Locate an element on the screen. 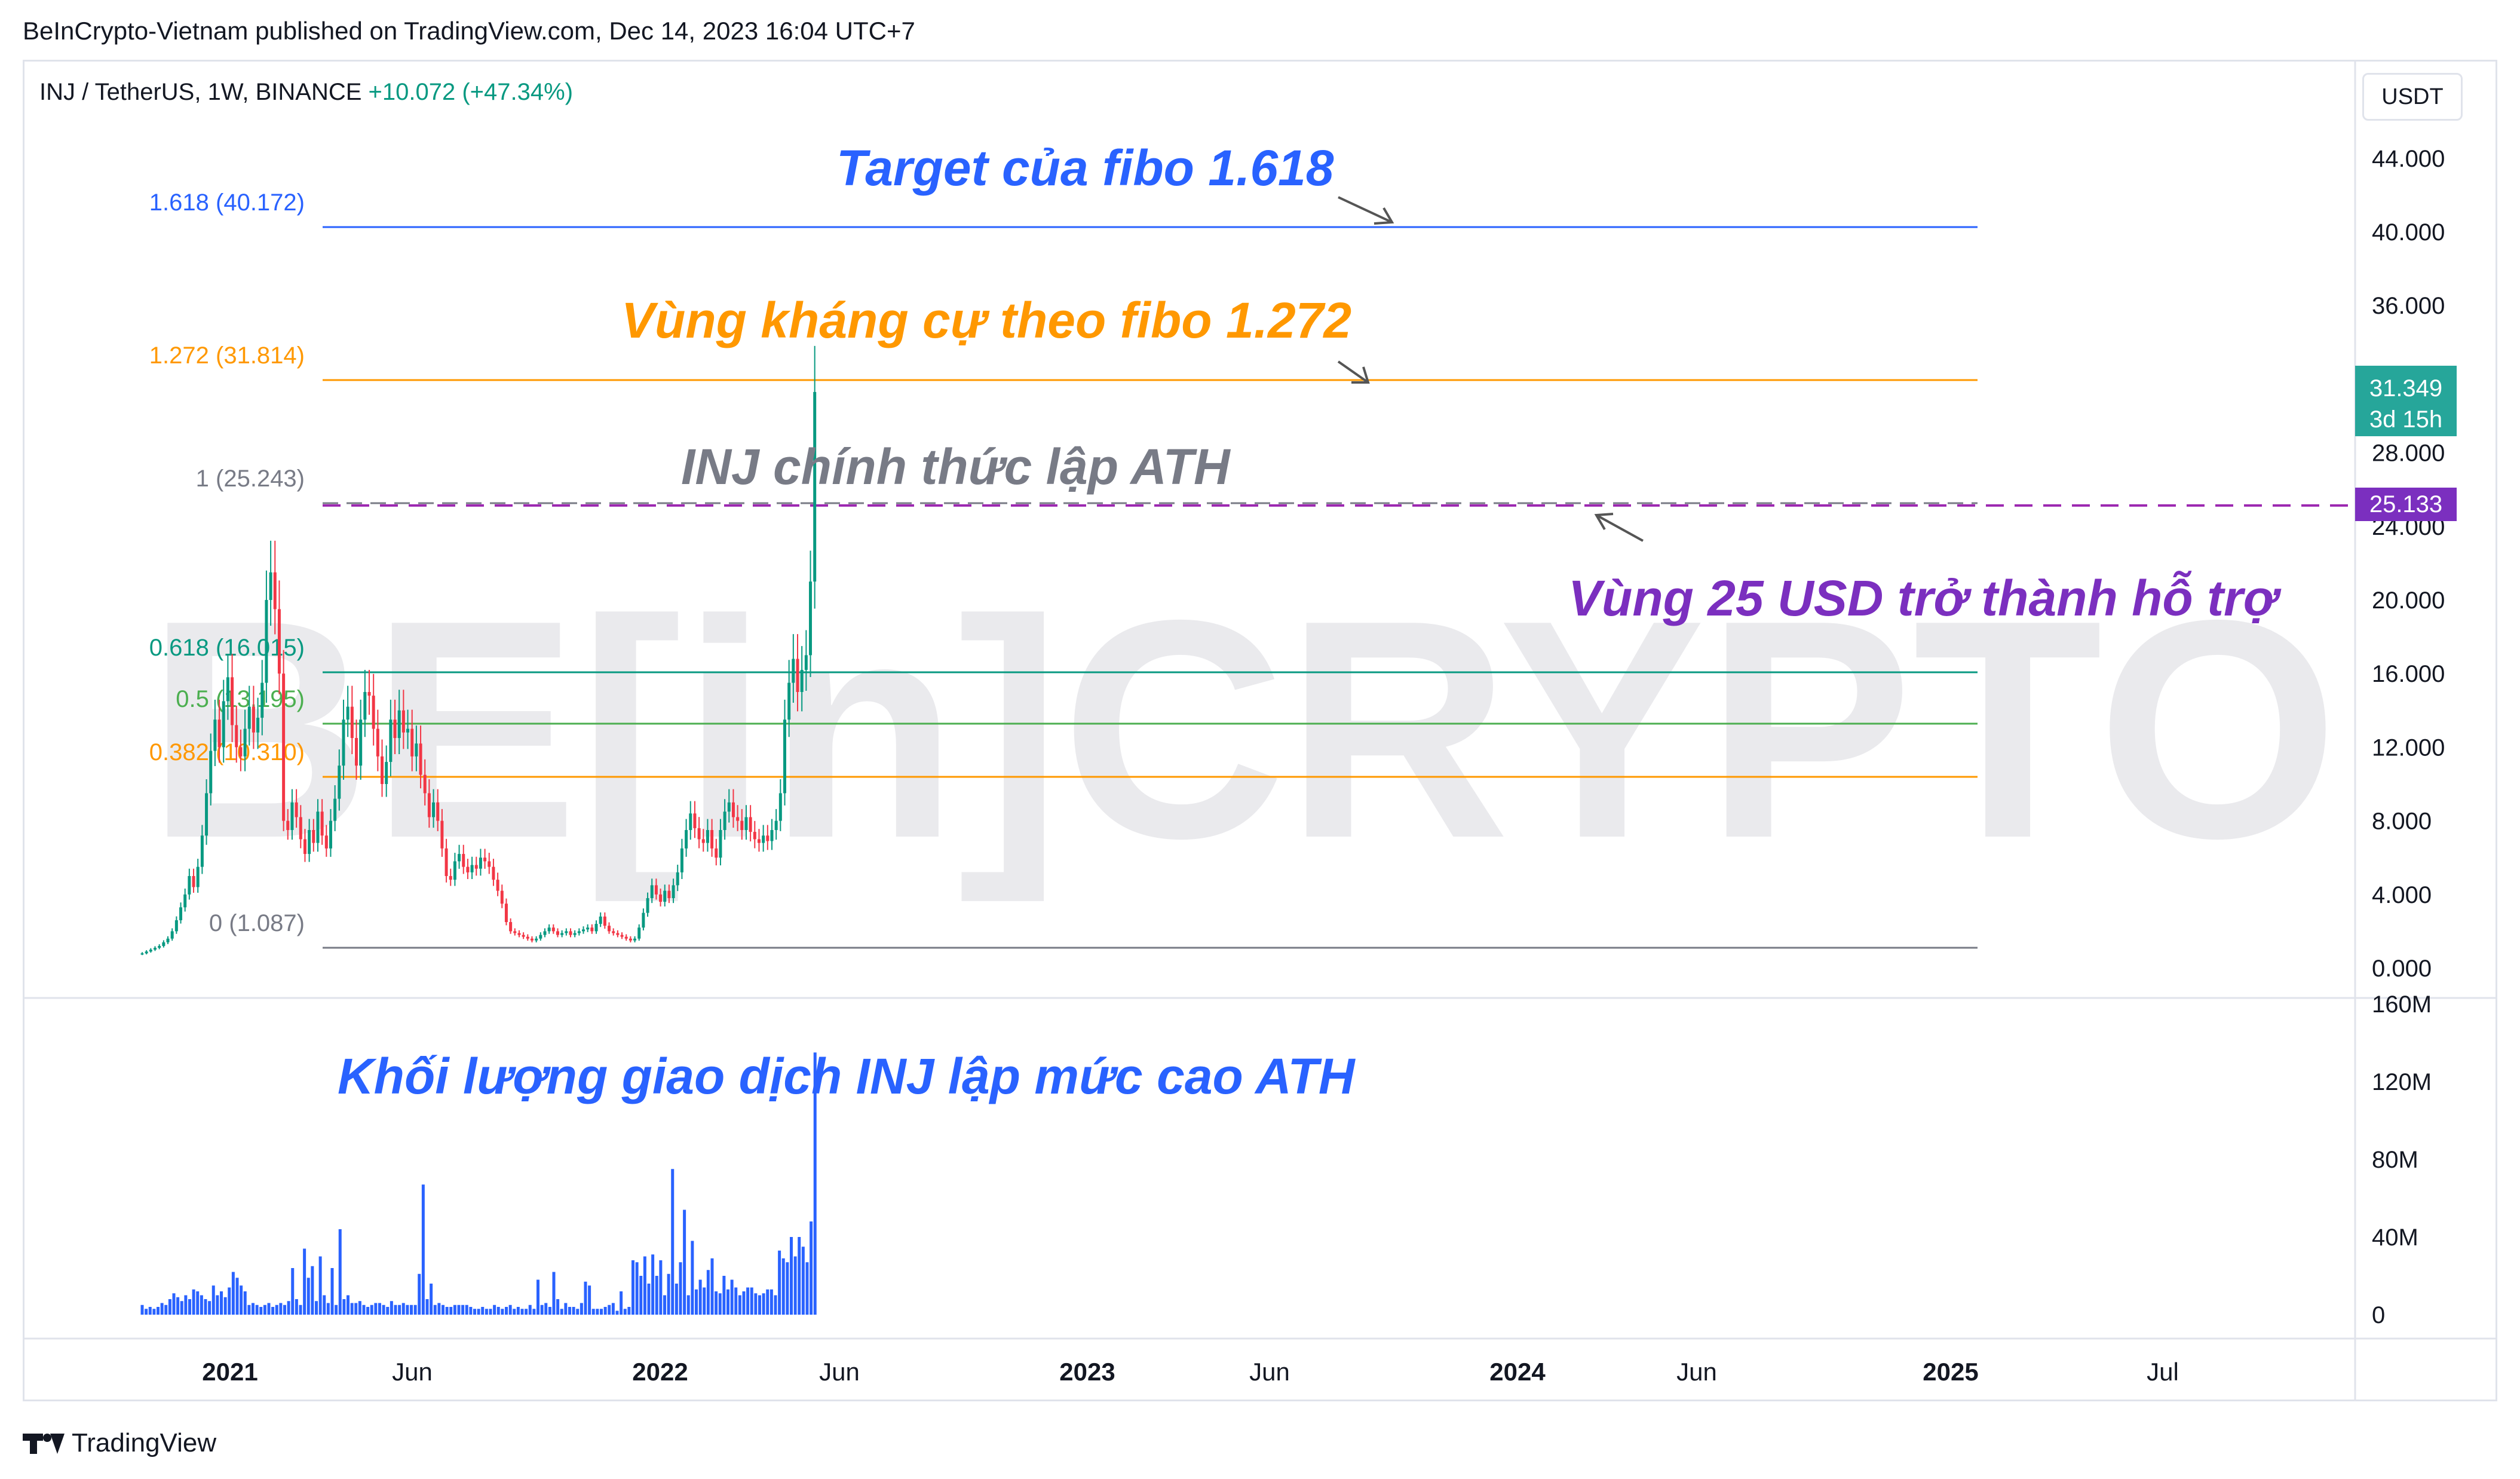 The image size is (2520, 1479). currency-unit-button: USDT is located at coordinates (2412, 97).